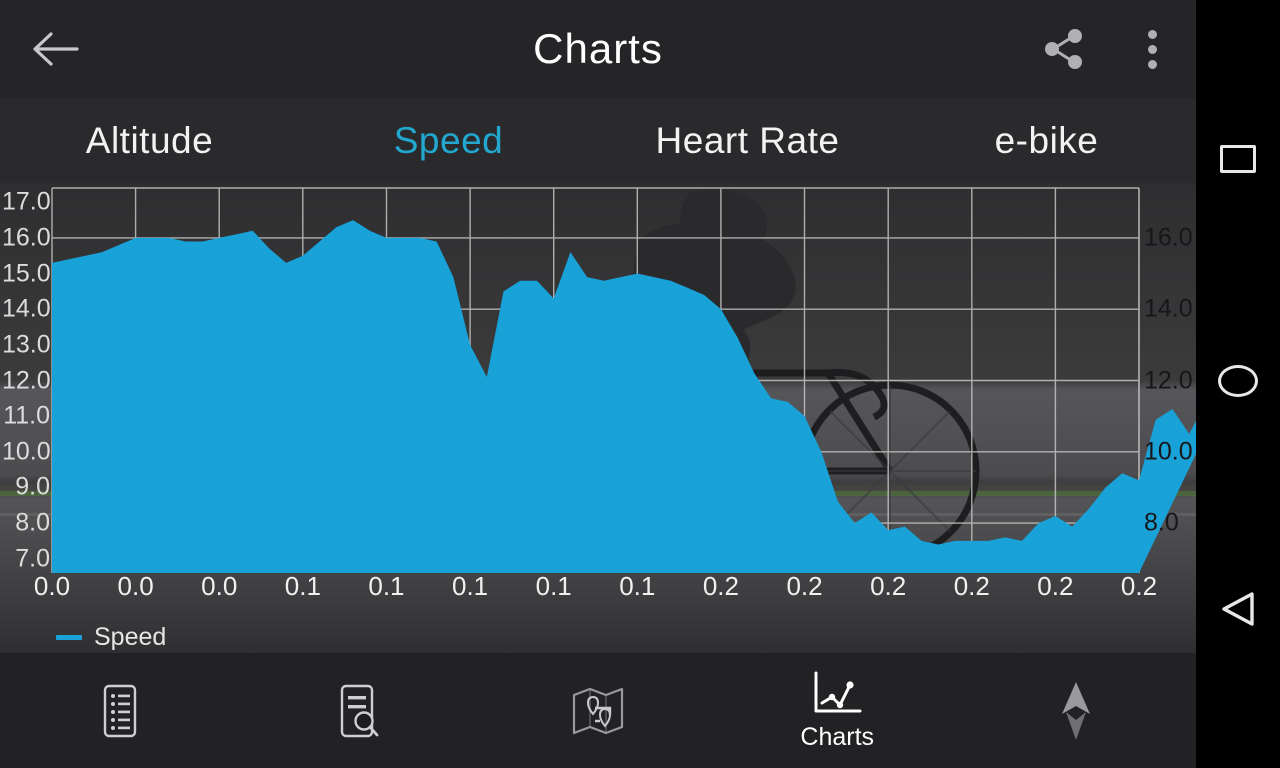 The image size is (1280, 768). I want to click on bottom-navigation: Charts, so click(598, 710).